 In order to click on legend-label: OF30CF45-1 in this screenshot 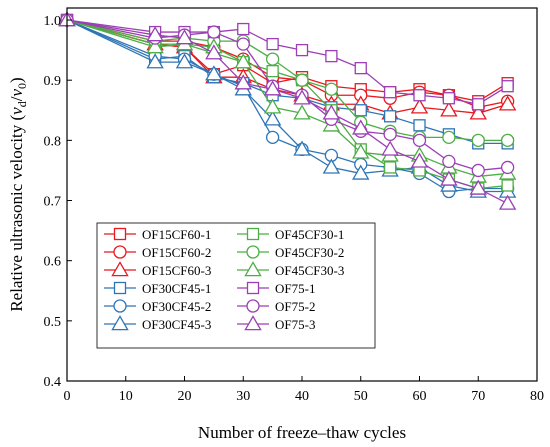, I will do `click(176, 288)`.